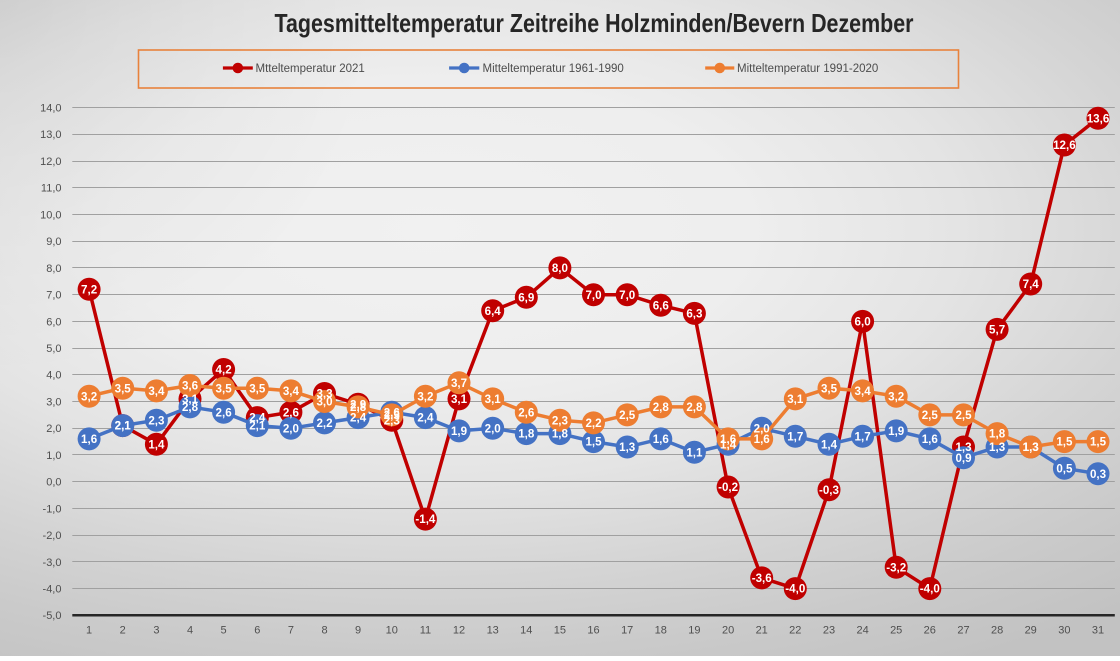 The width and height of the screenshot is (1120, 661). What do you see at coordinates (553, 69) in the screenshot?
I see `svg-text: Mitteltemperatur 1961-1990` at bounding box center [553, 69].